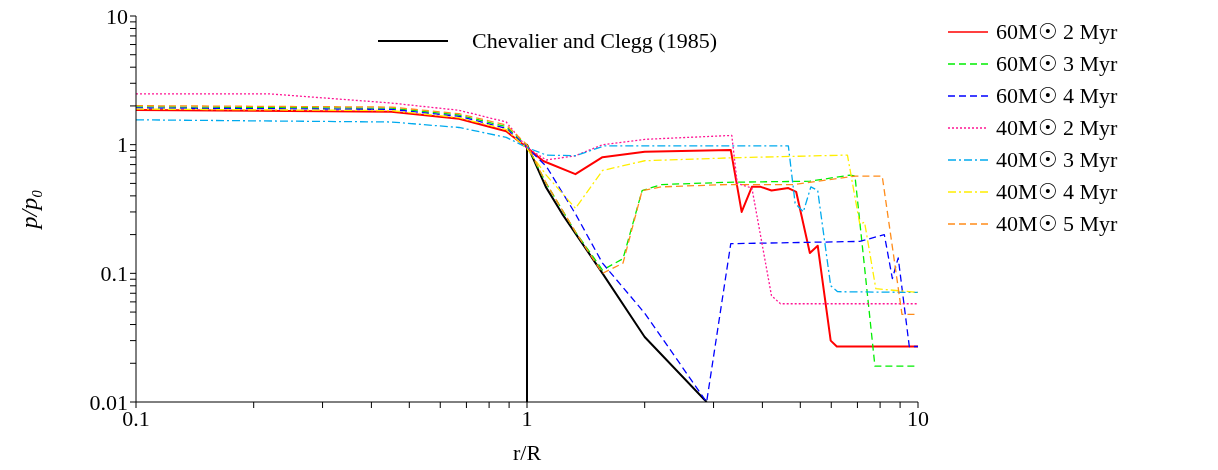  I want to click on legend-label: 60M☉ 2 Myr, so click(1057, 32).